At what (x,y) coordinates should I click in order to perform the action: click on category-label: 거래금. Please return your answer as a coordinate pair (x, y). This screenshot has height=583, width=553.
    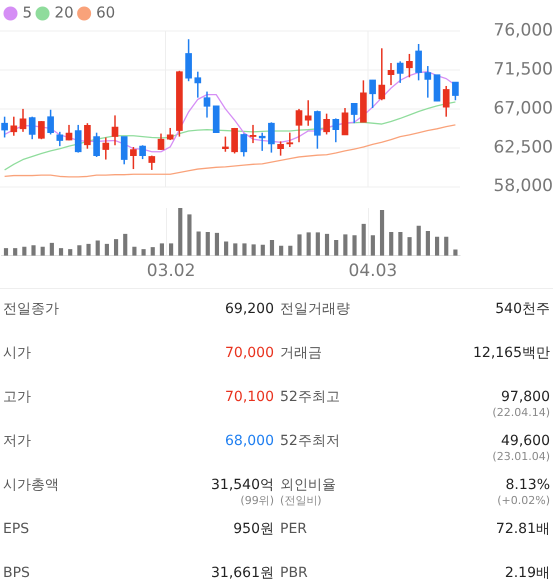
    Looking at the image, I should click on (301, 353).